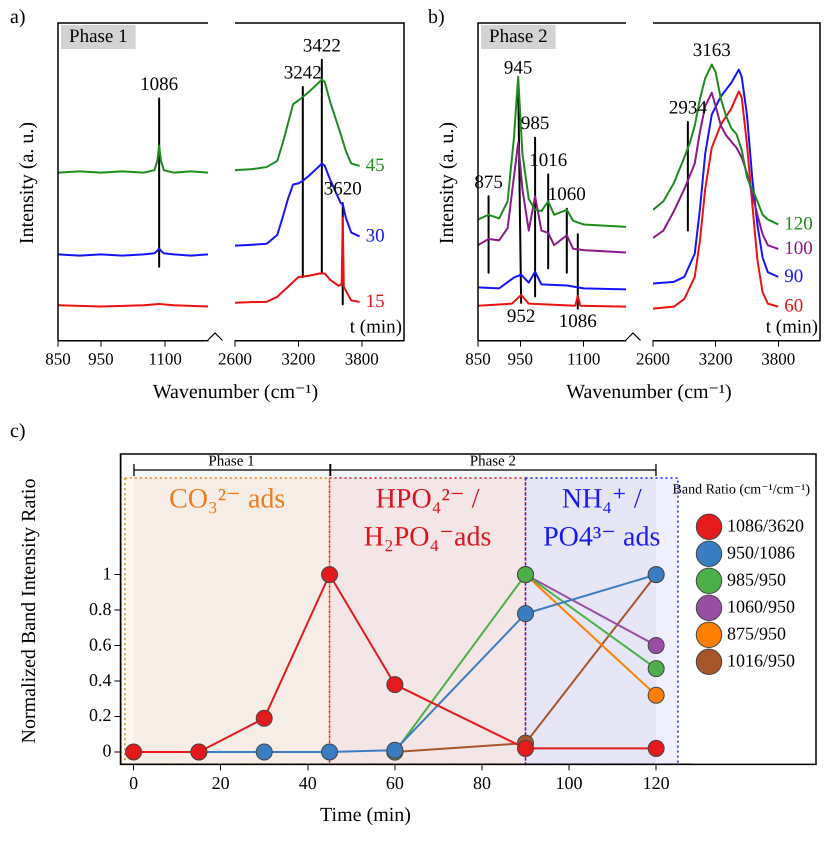  I want to click on series-label: 100, so click(798, 248).